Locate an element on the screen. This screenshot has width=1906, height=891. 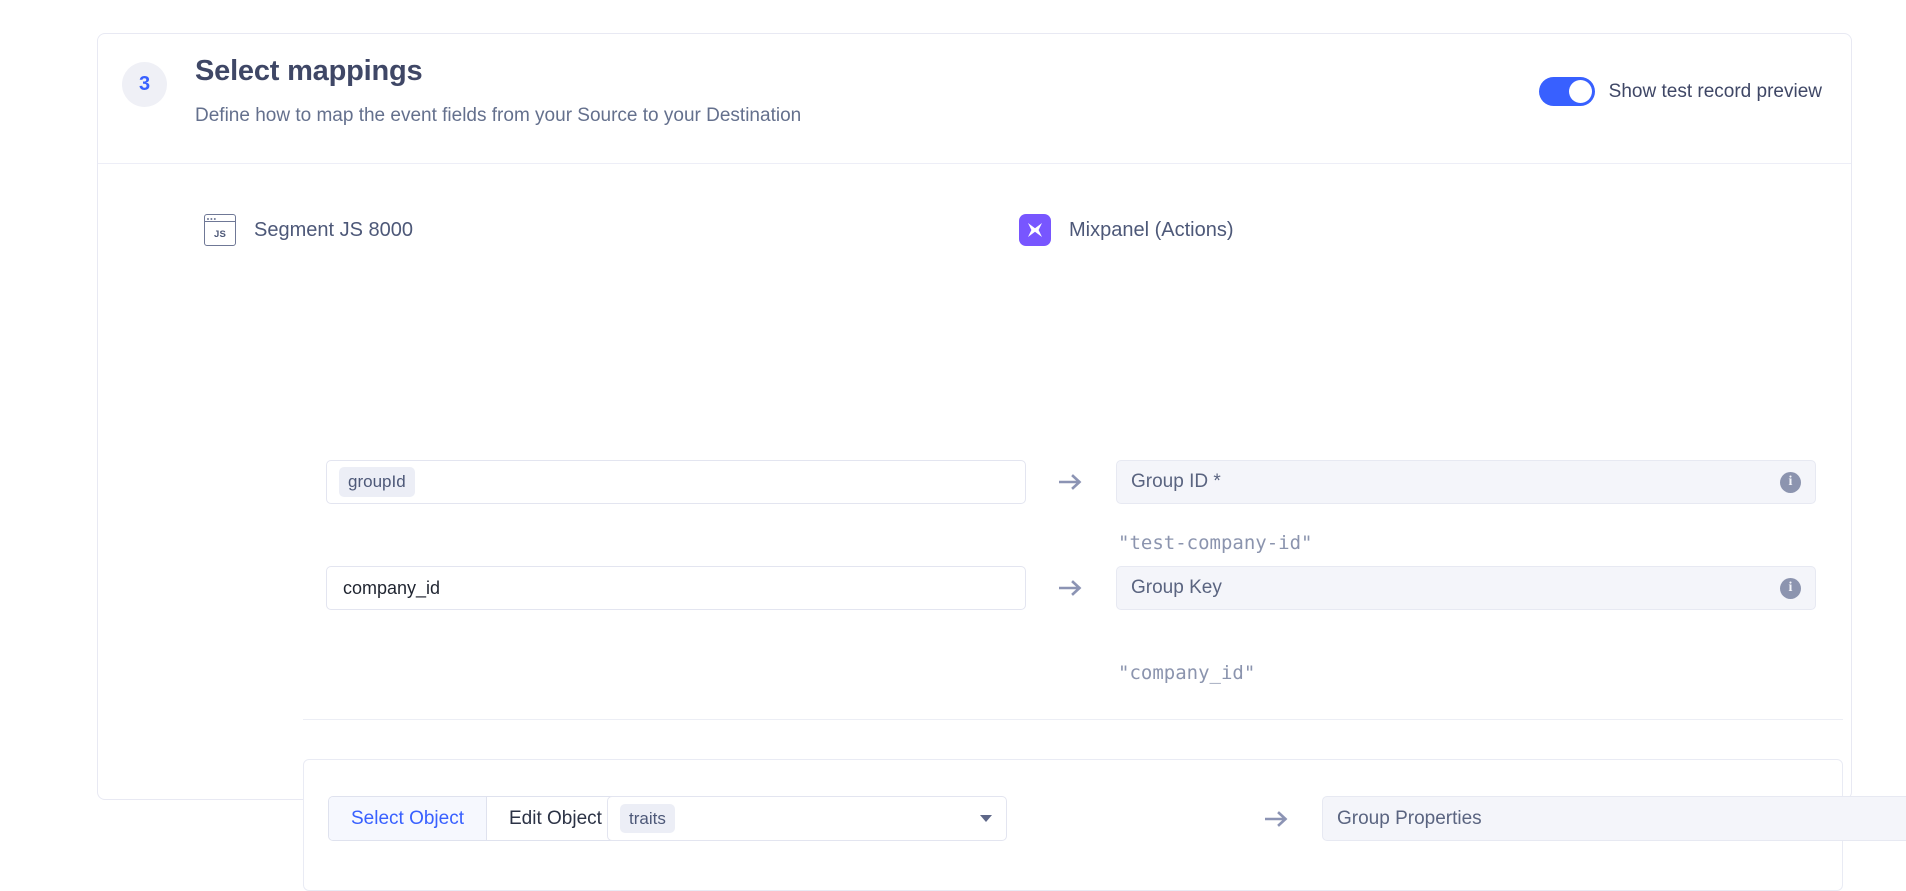
js-icon-label: JS is located at coordinates (220, 234).